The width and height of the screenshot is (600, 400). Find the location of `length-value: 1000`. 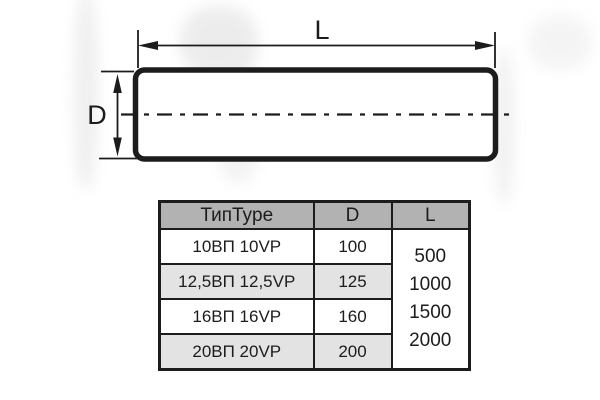

length-value: 1000 is located at coordinates (430, 284).